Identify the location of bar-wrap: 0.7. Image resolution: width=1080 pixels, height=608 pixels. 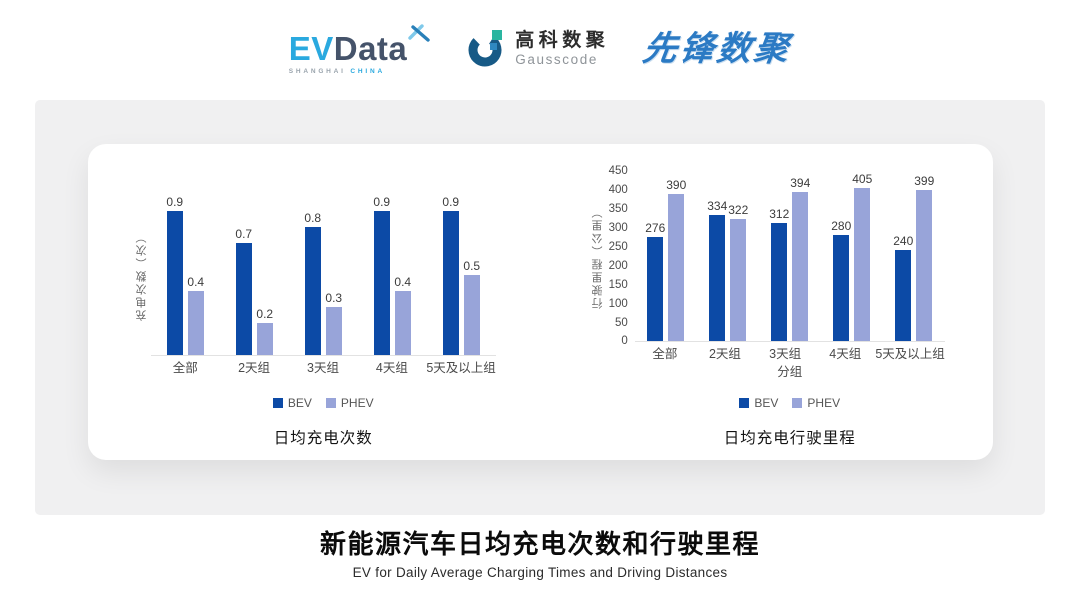
(244, 290).